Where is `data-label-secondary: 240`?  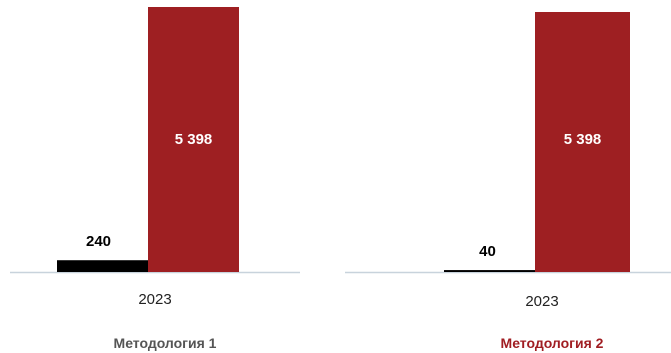 data-label-secondary: 240 is located at coordinates (98, 241).